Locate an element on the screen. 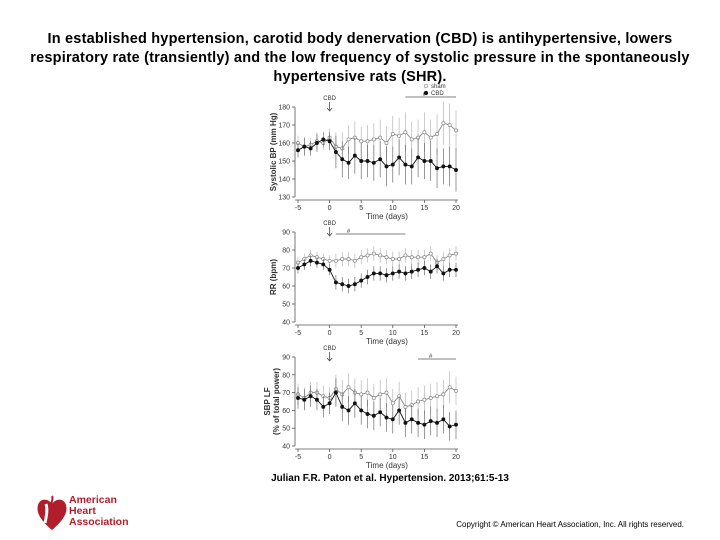 Image resolution: width=720 pixels, height=540 pixels. x-tick-label: 10 is located at coordinates (393, 333).